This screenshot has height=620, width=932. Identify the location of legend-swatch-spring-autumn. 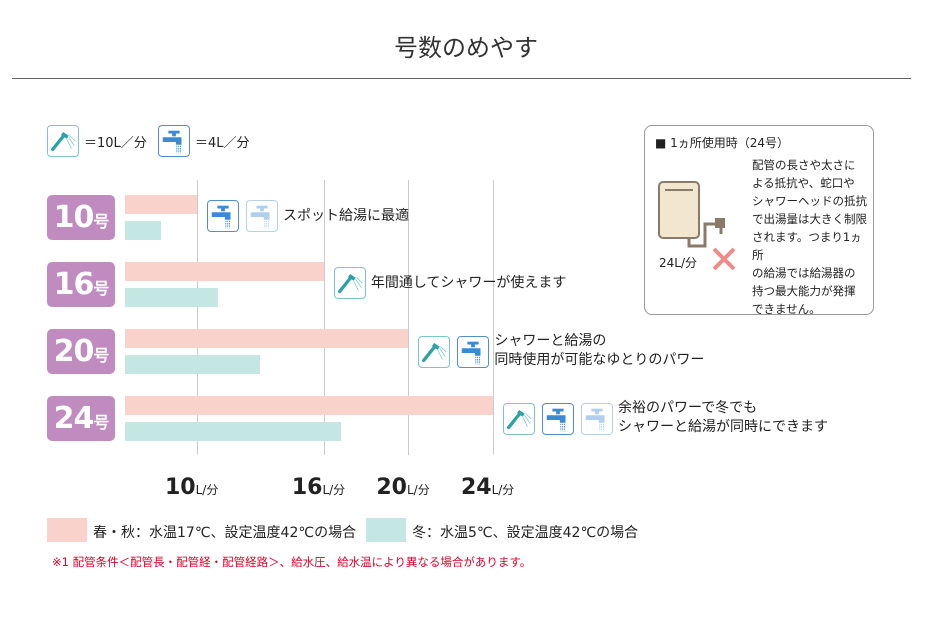
(67, 530).